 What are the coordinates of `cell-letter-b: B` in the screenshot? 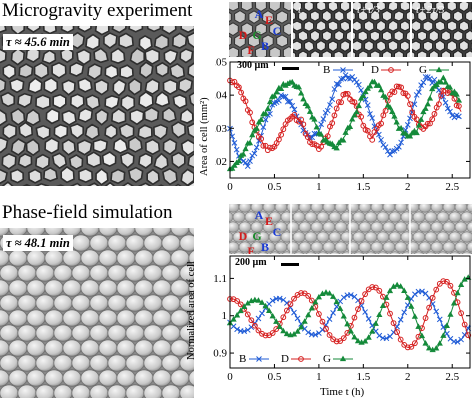 It's located at (265, 46).